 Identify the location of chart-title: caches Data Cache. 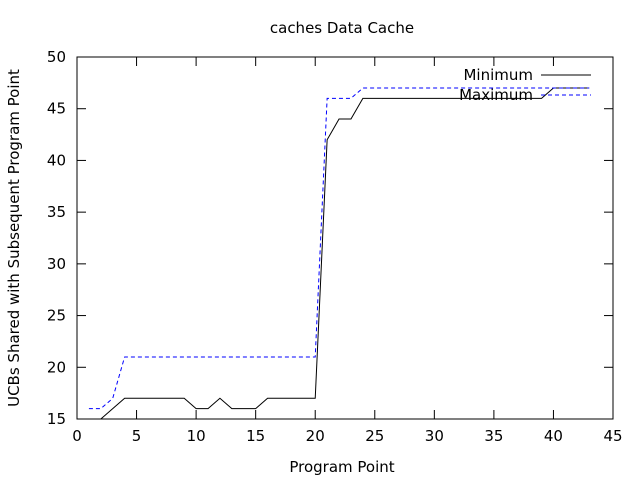
(342, 28).